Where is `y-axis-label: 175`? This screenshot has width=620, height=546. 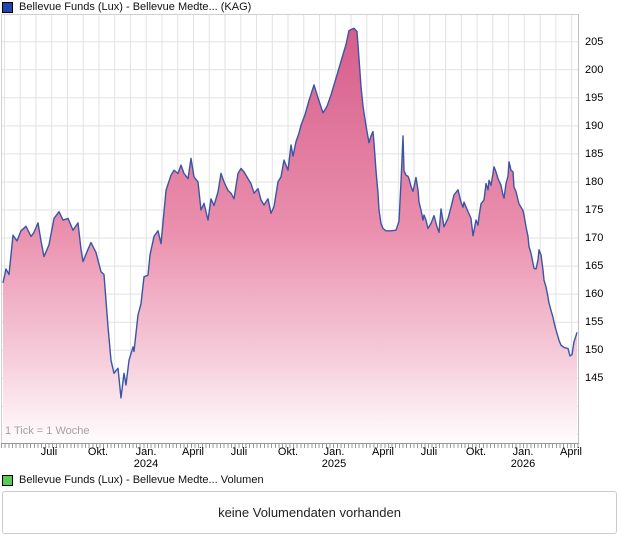 y-axis-label: 175 is located at coordinates (594, 210).